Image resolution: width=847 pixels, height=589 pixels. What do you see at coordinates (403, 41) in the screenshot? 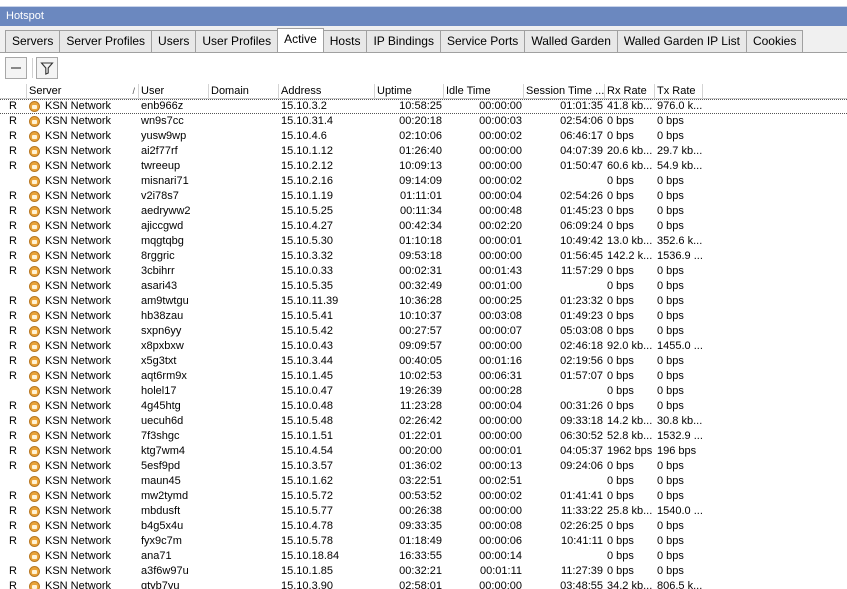
I see `tab-ip-bindings: IP Bindings` at bounding box center [403, 41].